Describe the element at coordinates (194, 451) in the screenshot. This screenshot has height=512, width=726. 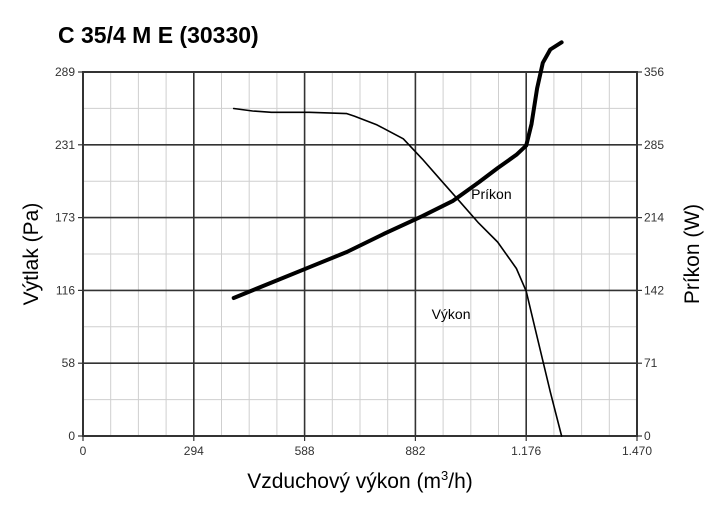
I see `x-tick-label: 294` at that location.